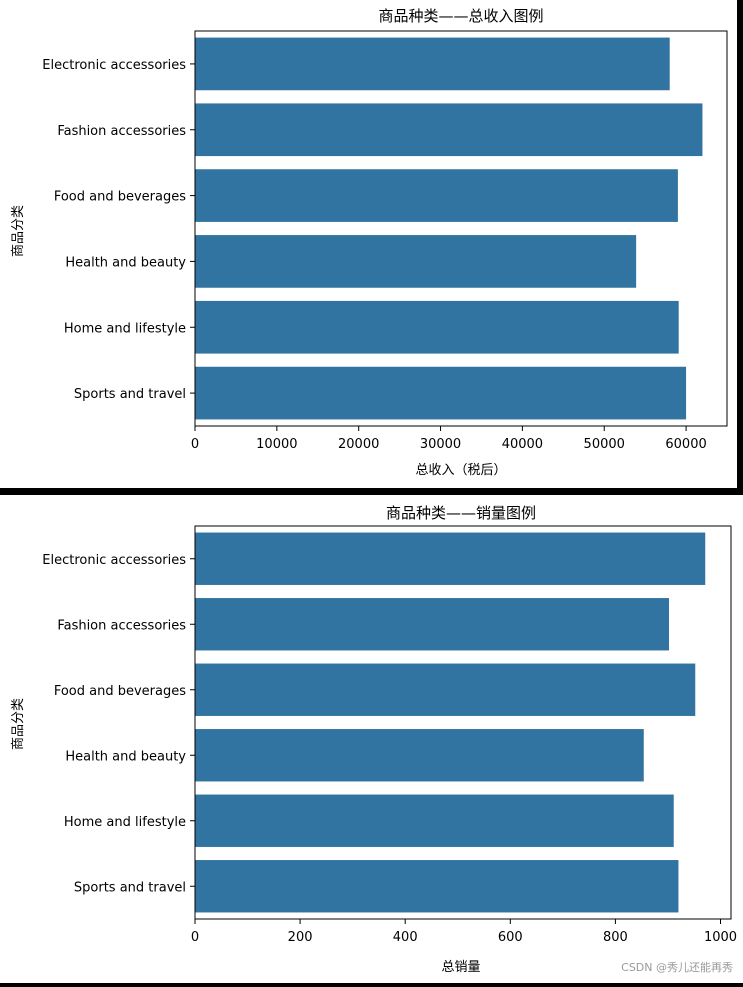 The height and width of the screenshot is (987, 743). I want to click on x-tick-label: 20000, so click(358, 444).